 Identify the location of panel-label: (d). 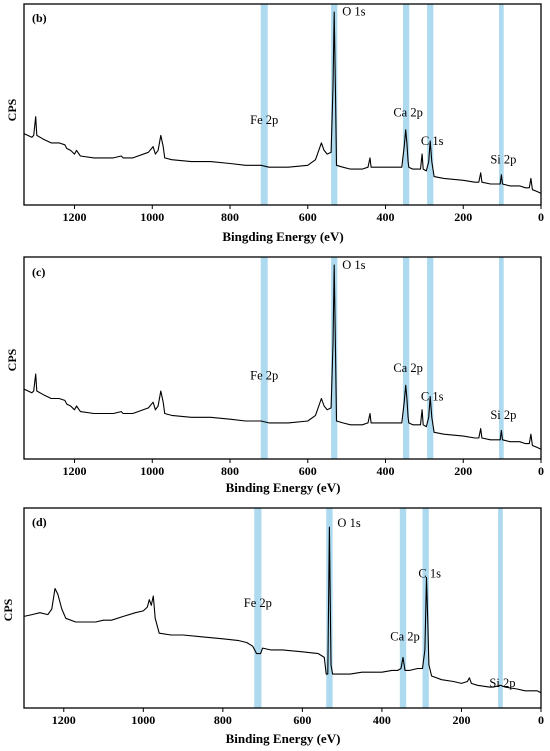
(39, 522).